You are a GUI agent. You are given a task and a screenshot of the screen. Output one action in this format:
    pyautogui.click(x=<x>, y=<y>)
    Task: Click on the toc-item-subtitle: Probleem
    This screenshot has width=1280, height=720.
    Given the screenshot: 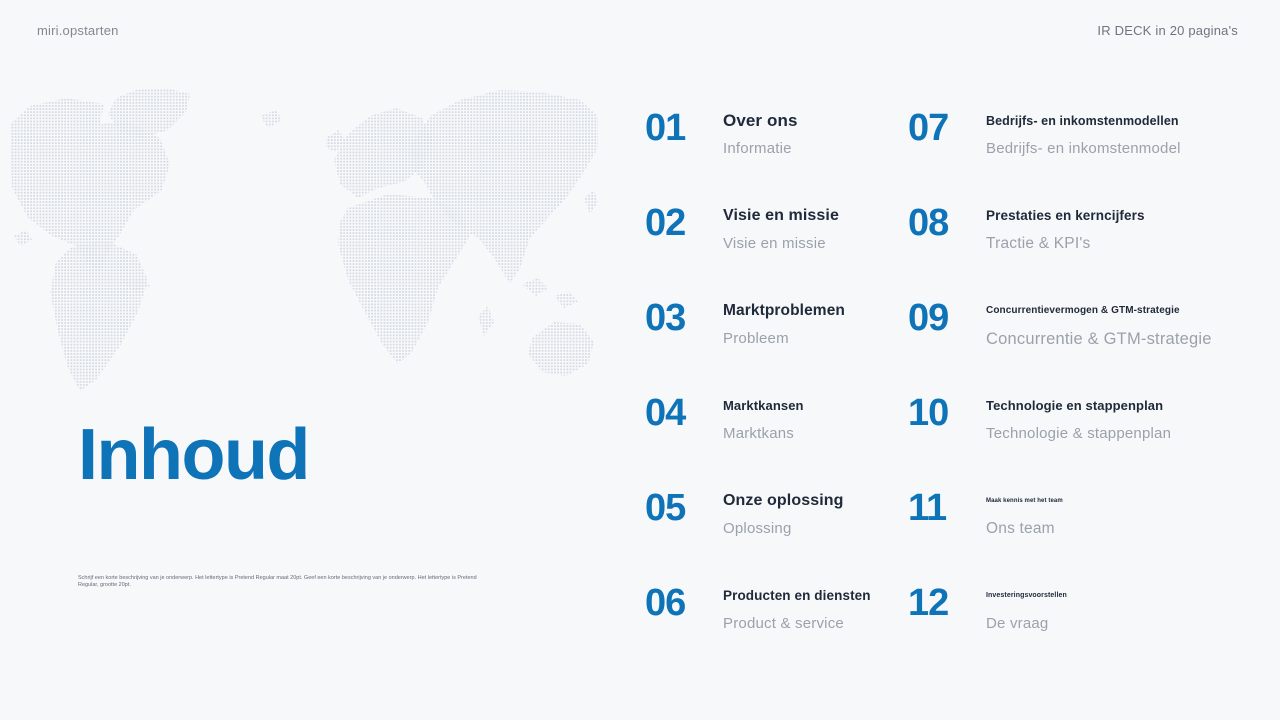 What is the action you would take?
    pyautogui.click(x=756, y=338)
    